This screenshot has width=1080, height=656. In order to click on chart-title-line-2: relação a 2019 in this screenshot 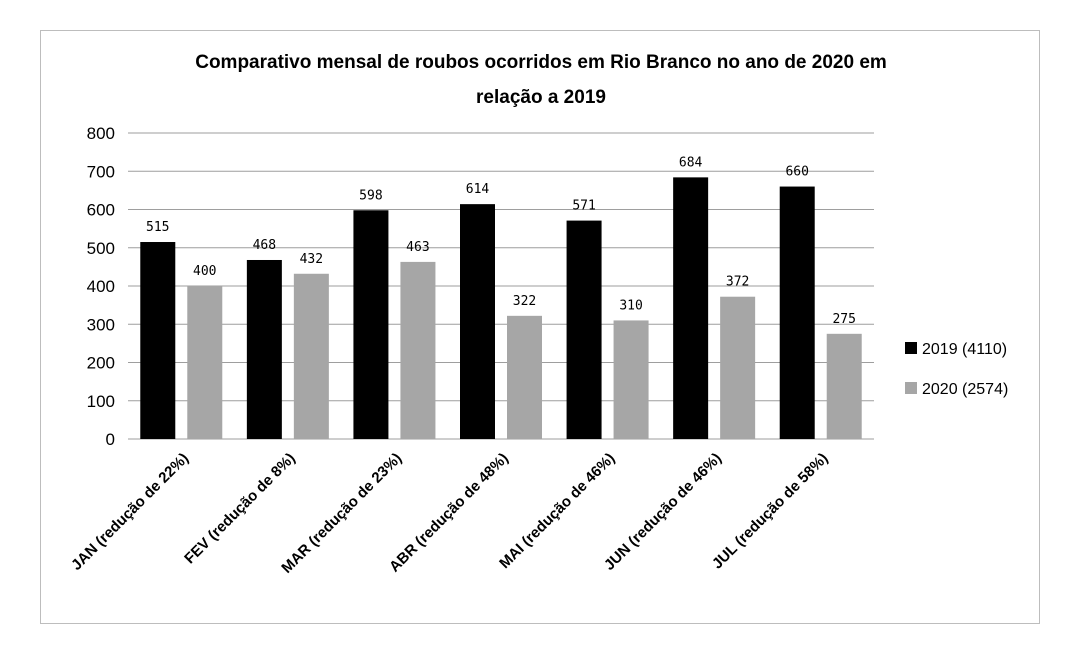, I will do `click(541, 97)`.